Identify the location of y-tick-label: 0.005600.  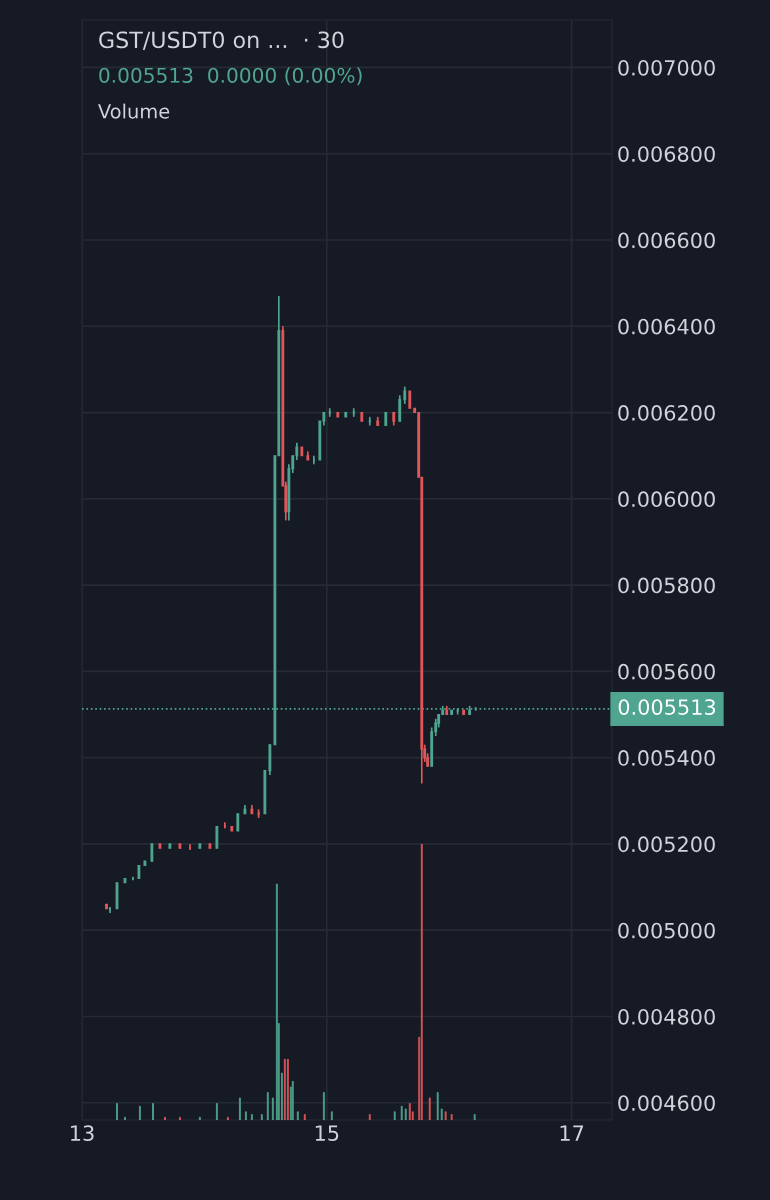
(666, 671).